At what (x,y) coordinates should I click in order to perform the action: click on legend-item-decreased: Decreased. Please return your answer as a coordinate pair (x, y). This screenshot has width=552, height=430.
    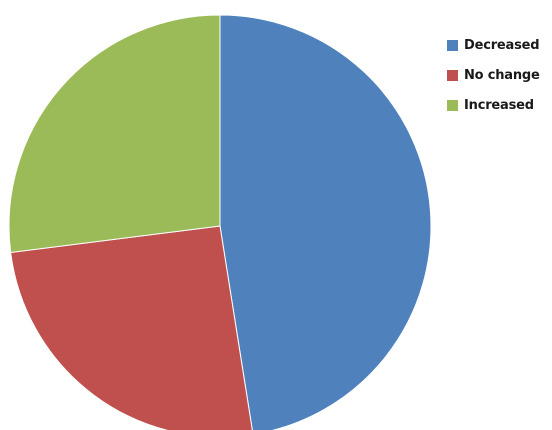
    Looking at the image, I should click on (493, 45).